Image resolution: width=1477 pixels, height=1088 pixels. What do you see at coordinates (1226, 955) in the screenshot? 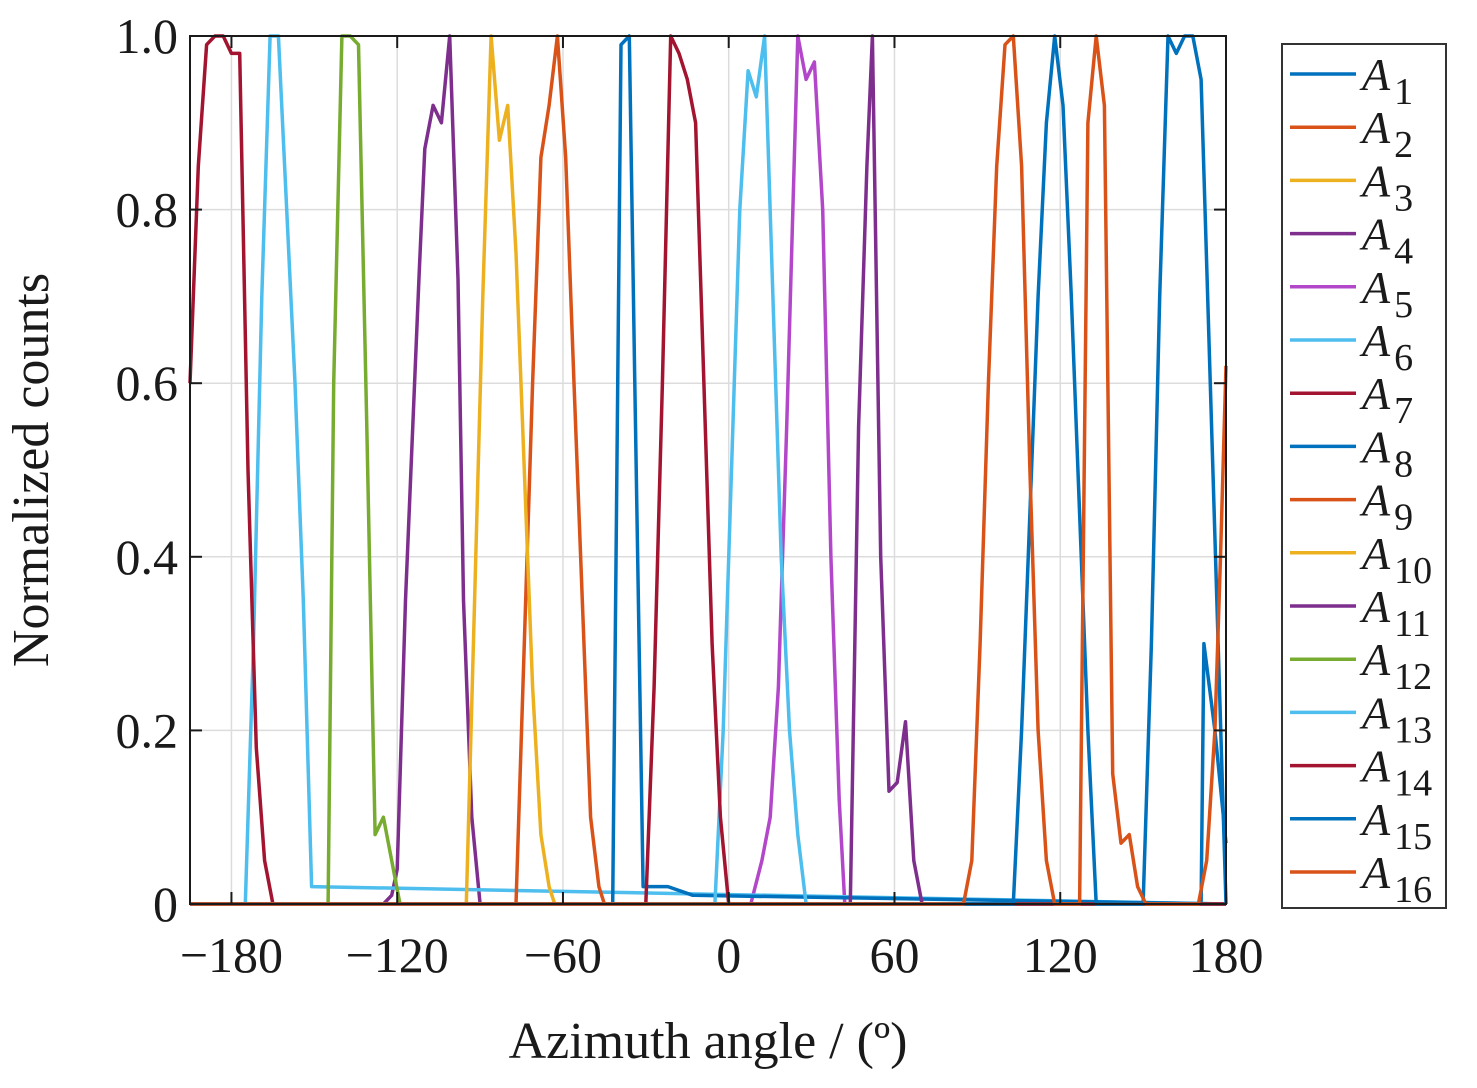
I see `x-tick-label: 180` at bounding box center [1226, 955].